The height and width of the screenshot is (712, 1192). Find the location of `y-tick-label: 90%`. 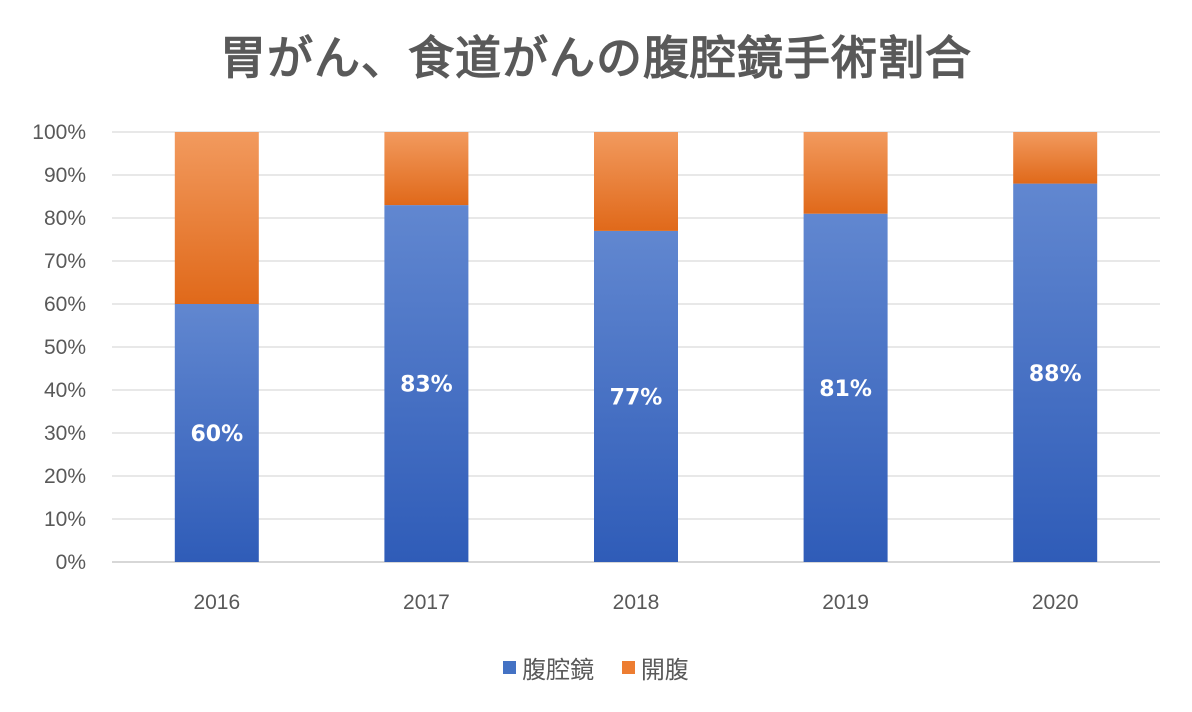

y-tick-label: 90% is located at coordinates (65, 175).